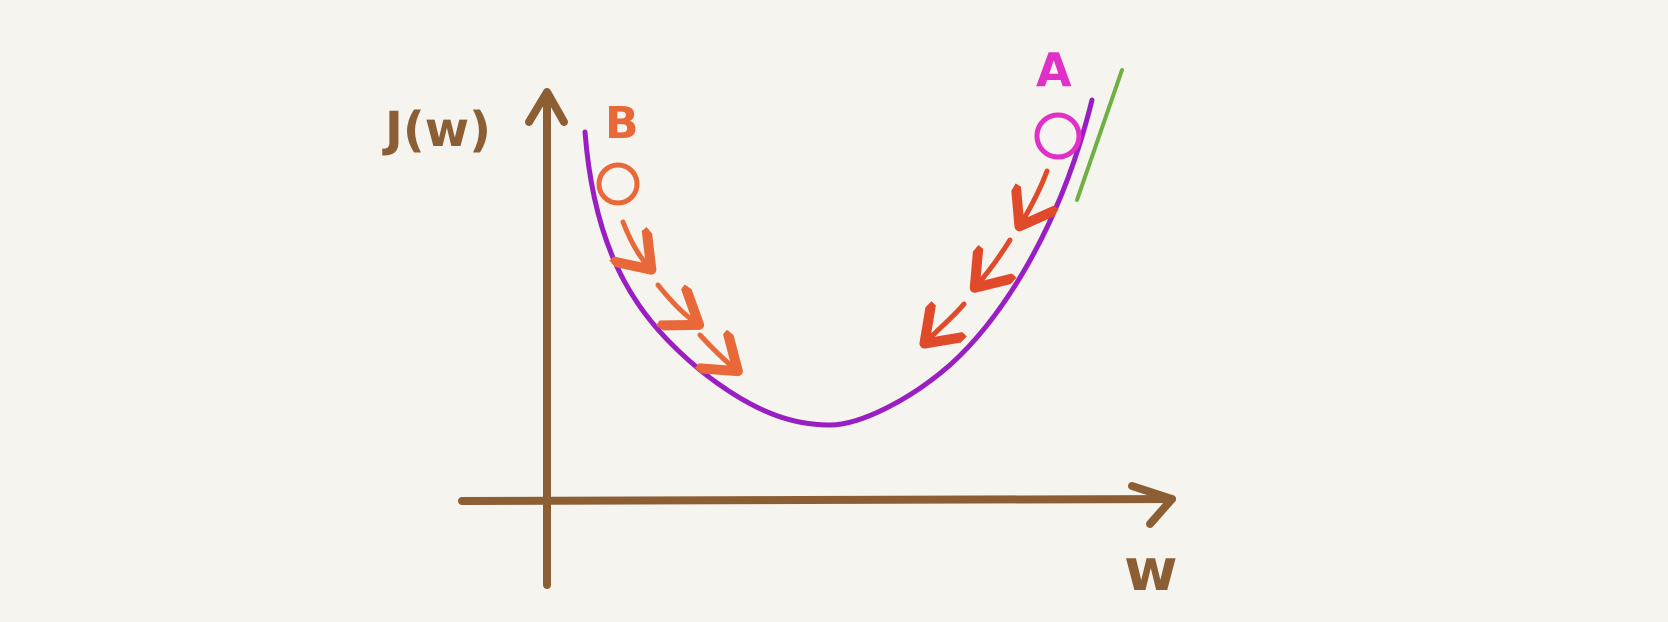 This screenshot has width=1668, height=622. What do you see at coordinates (1099, 135) in the screenshot?
I see `tangent-line-at-a` at bounding box center [1099, 135].